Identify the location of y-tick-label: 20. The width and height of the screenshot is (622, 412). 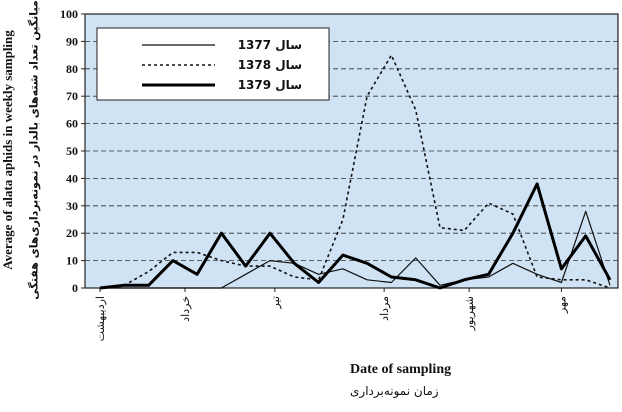
(72, 233).